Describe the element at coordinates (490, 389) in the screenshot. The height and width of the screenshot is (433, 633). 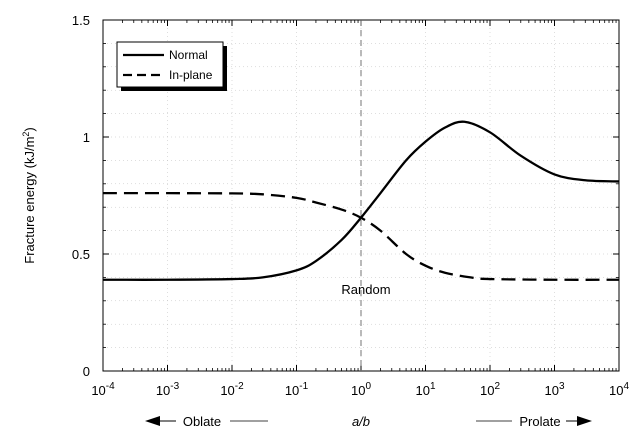
I see `x-tick-label: 10²` at that location.